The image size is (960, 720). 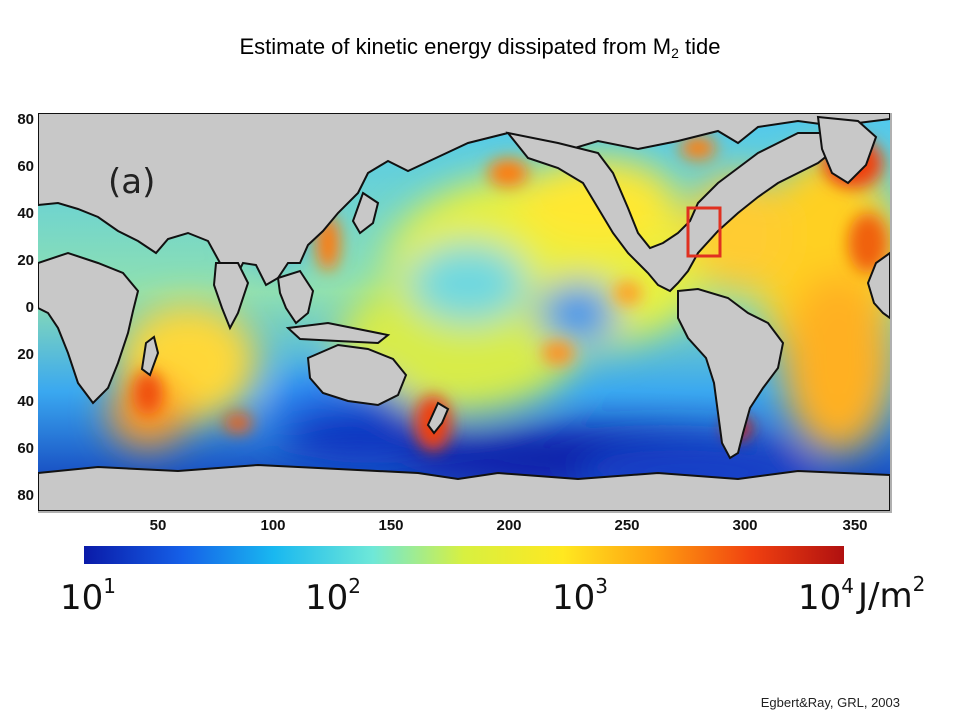 What do you see at coordinates (295, 297) in the screenshot?
I see `landmass-indochina` at bounding box center [295, 297].